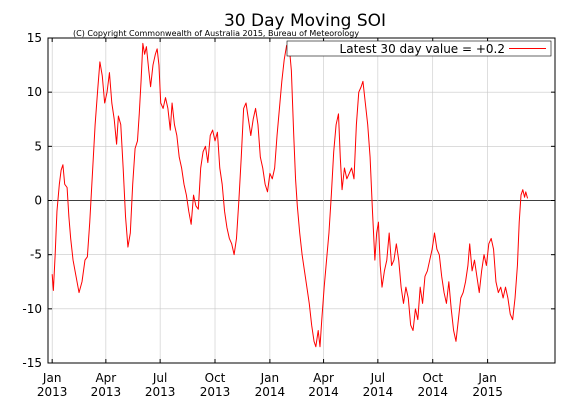 Image resolution: width=576 pixels, height=408 pixels. What do you see at coordinates (34, 38) in the screenshot?
I see `y-tick-label: 15` at bounding box center [34, 38].